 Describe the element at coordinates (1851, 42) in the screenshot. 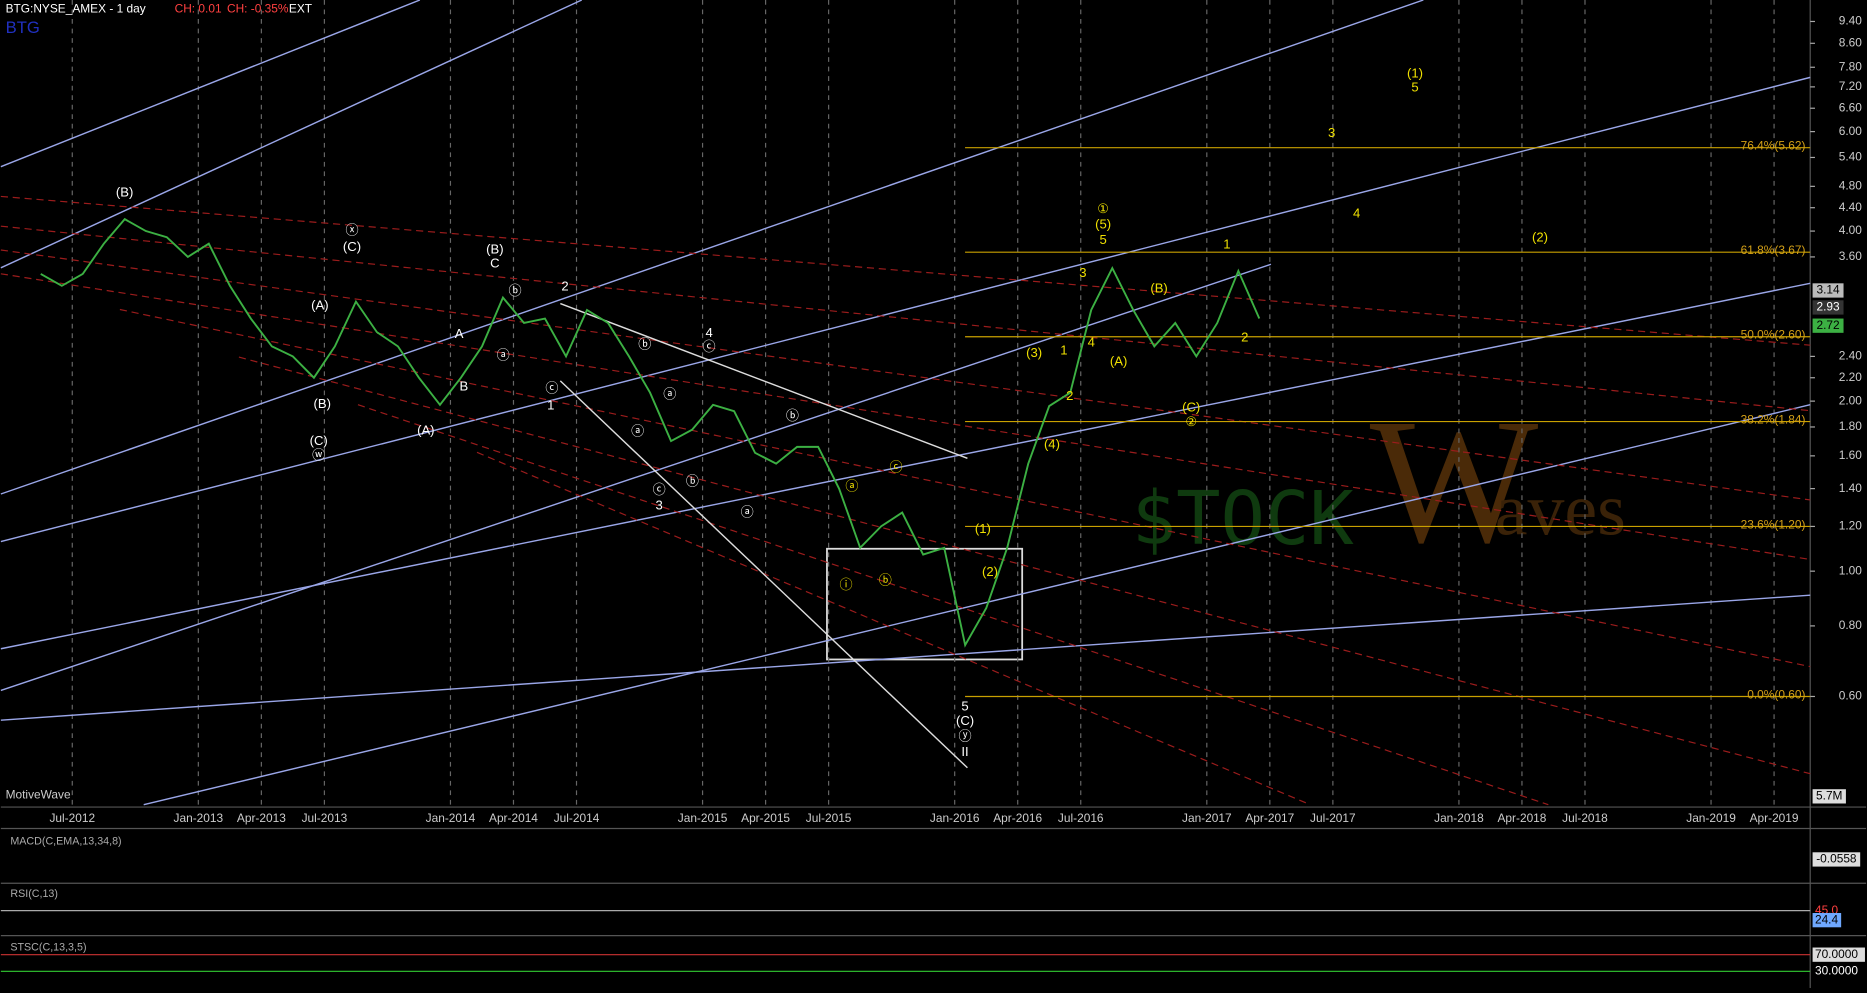

I see `y-tick-label: 8.60` at that location.